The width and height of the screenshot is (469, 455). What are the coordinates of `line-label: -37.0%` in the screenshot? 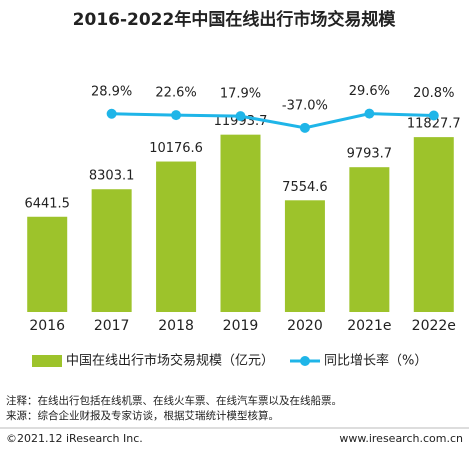 It's located at (305, 105).